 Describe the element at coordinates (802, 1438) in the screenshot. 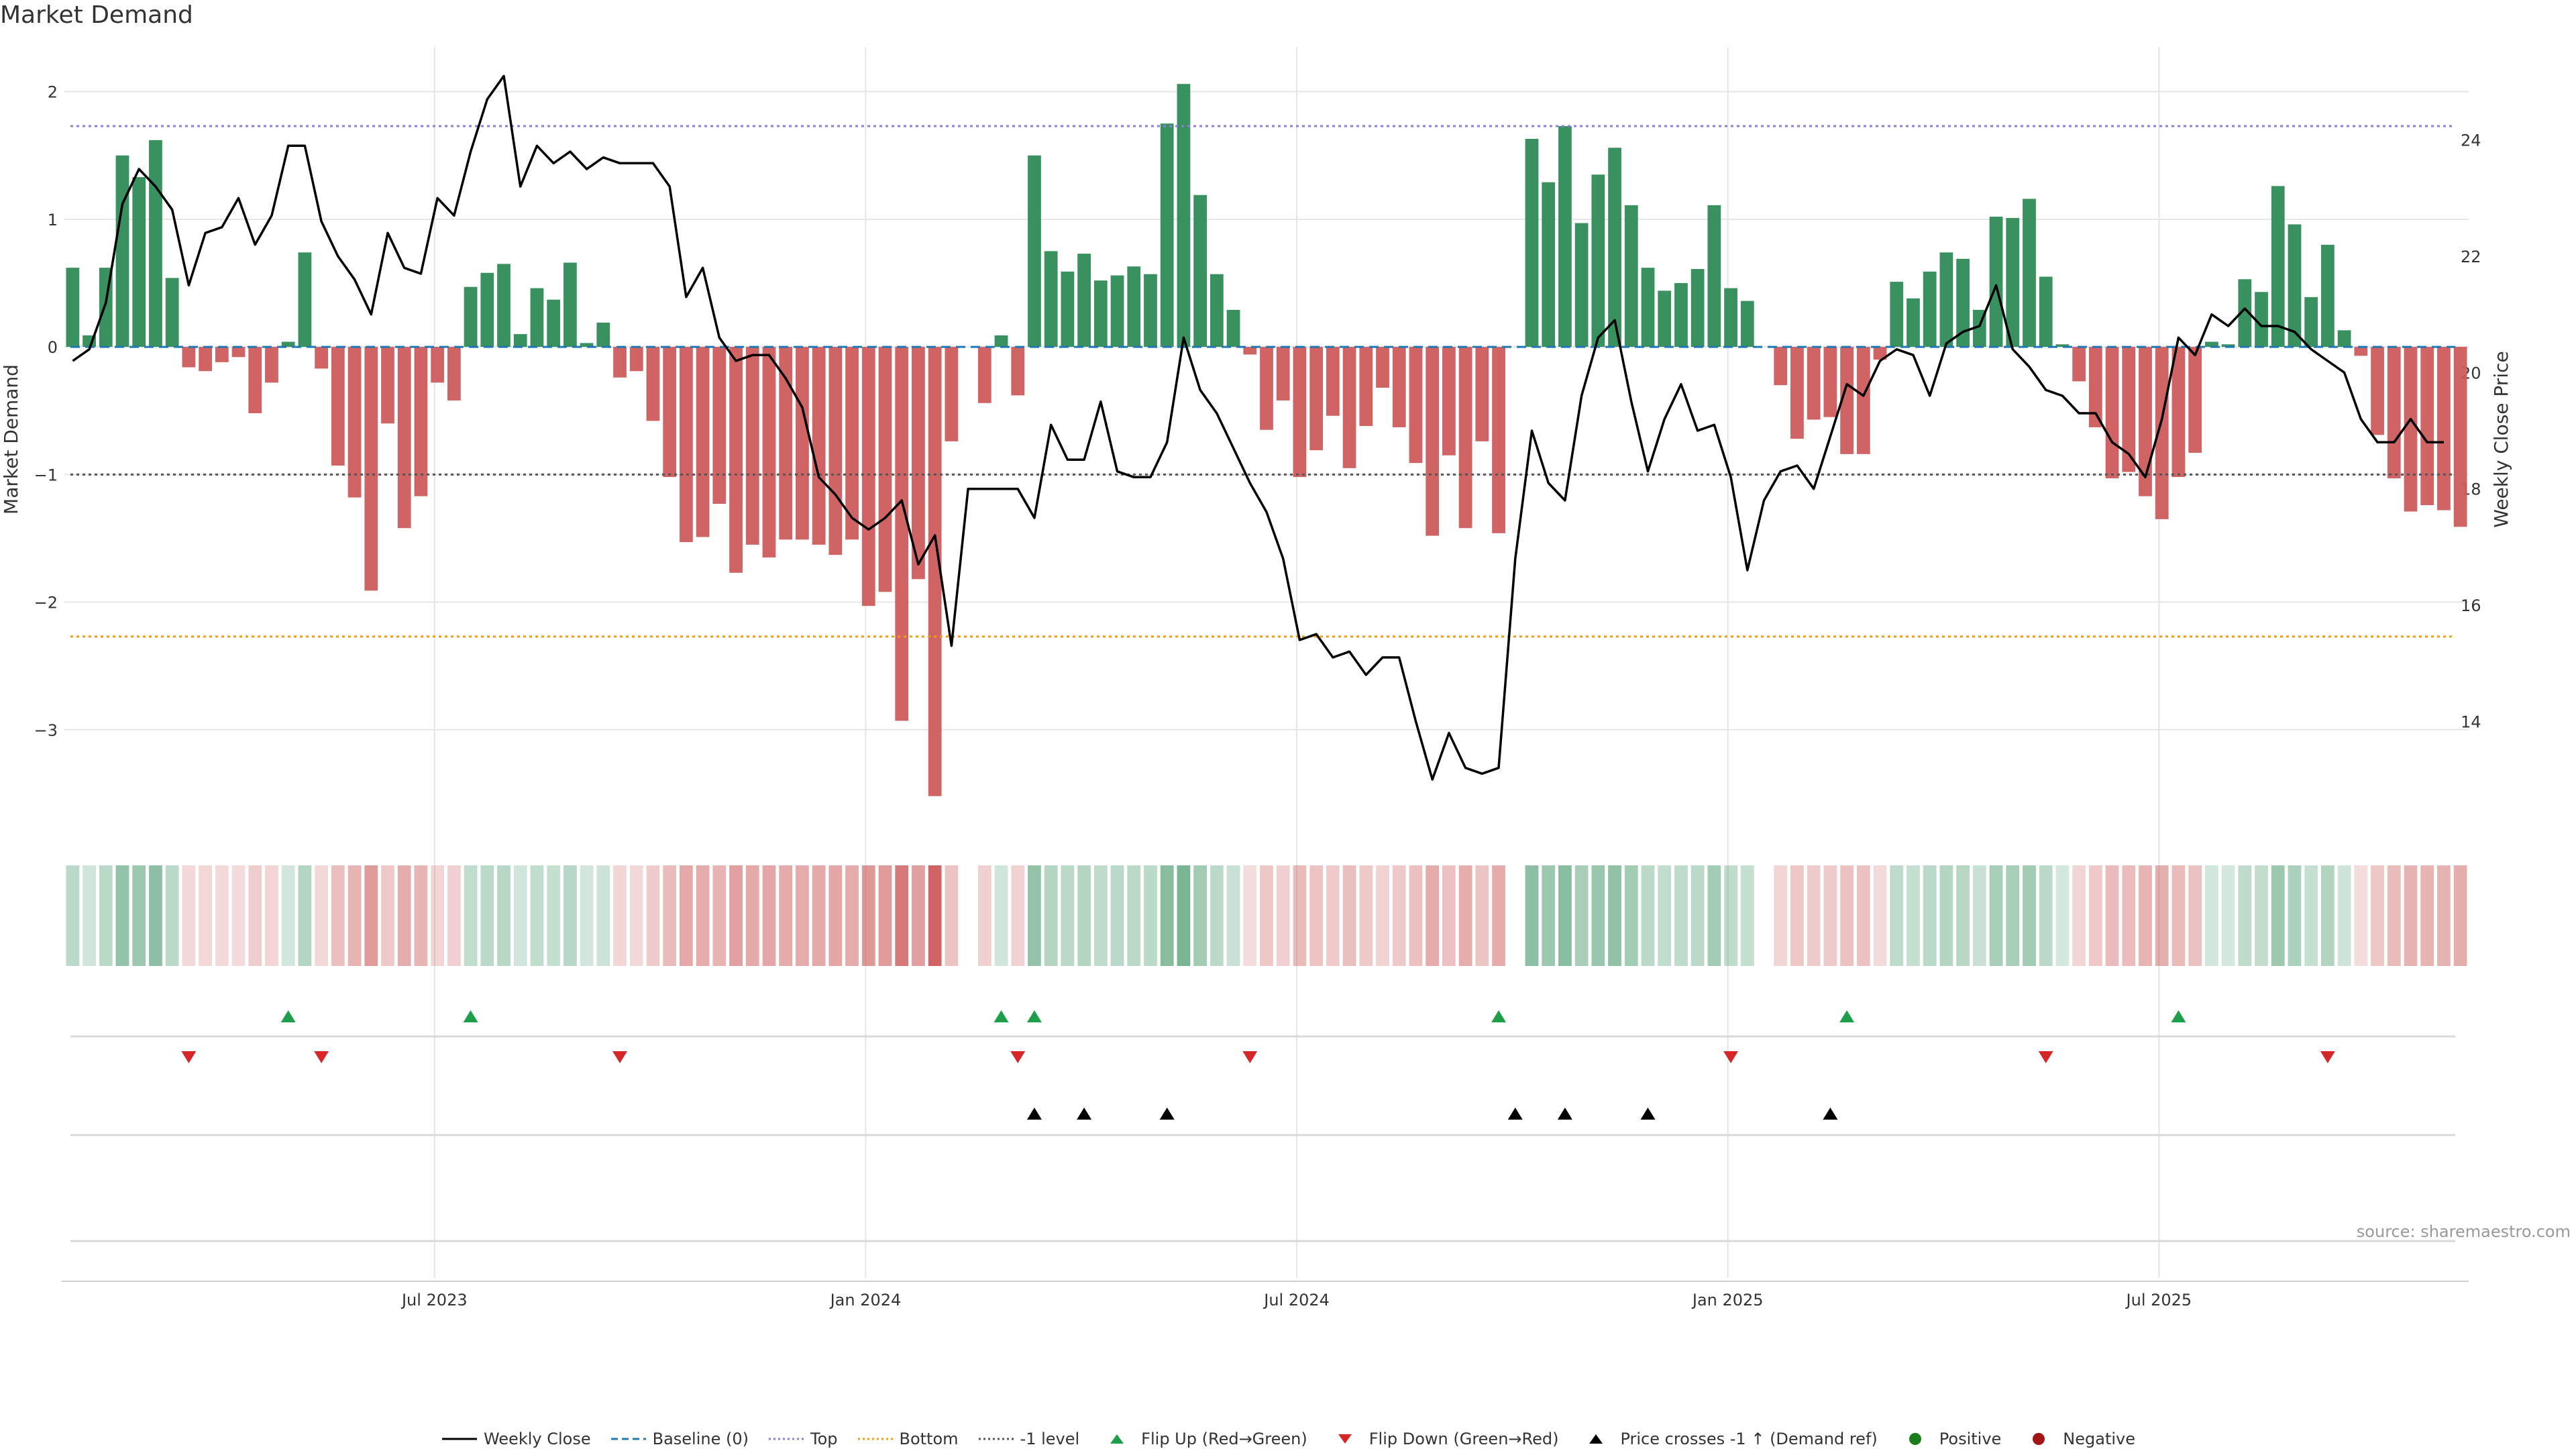

I see `legend-item-top: Top` at that location.